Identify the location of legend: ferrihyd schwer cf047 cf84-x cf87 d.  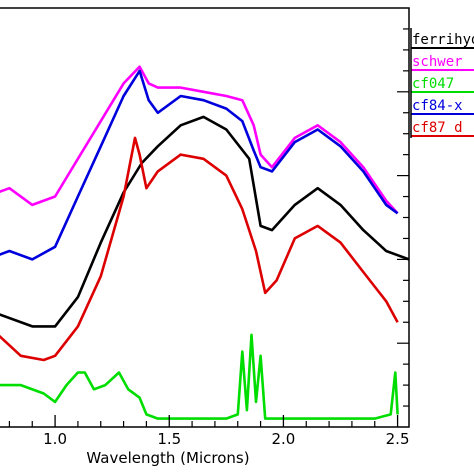
(442, 83).